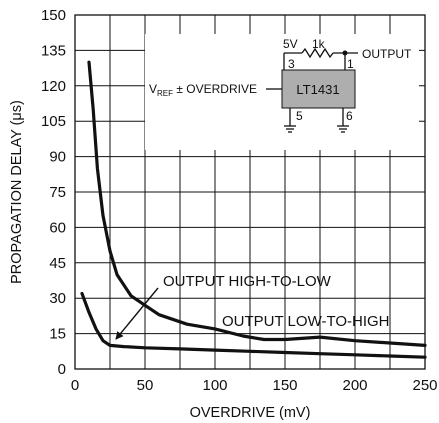 This screenshot has width=439, height=423. Describe the element at coordinates (57, 334) in the screenshot. I see `y-tick-label: 15` at that location.